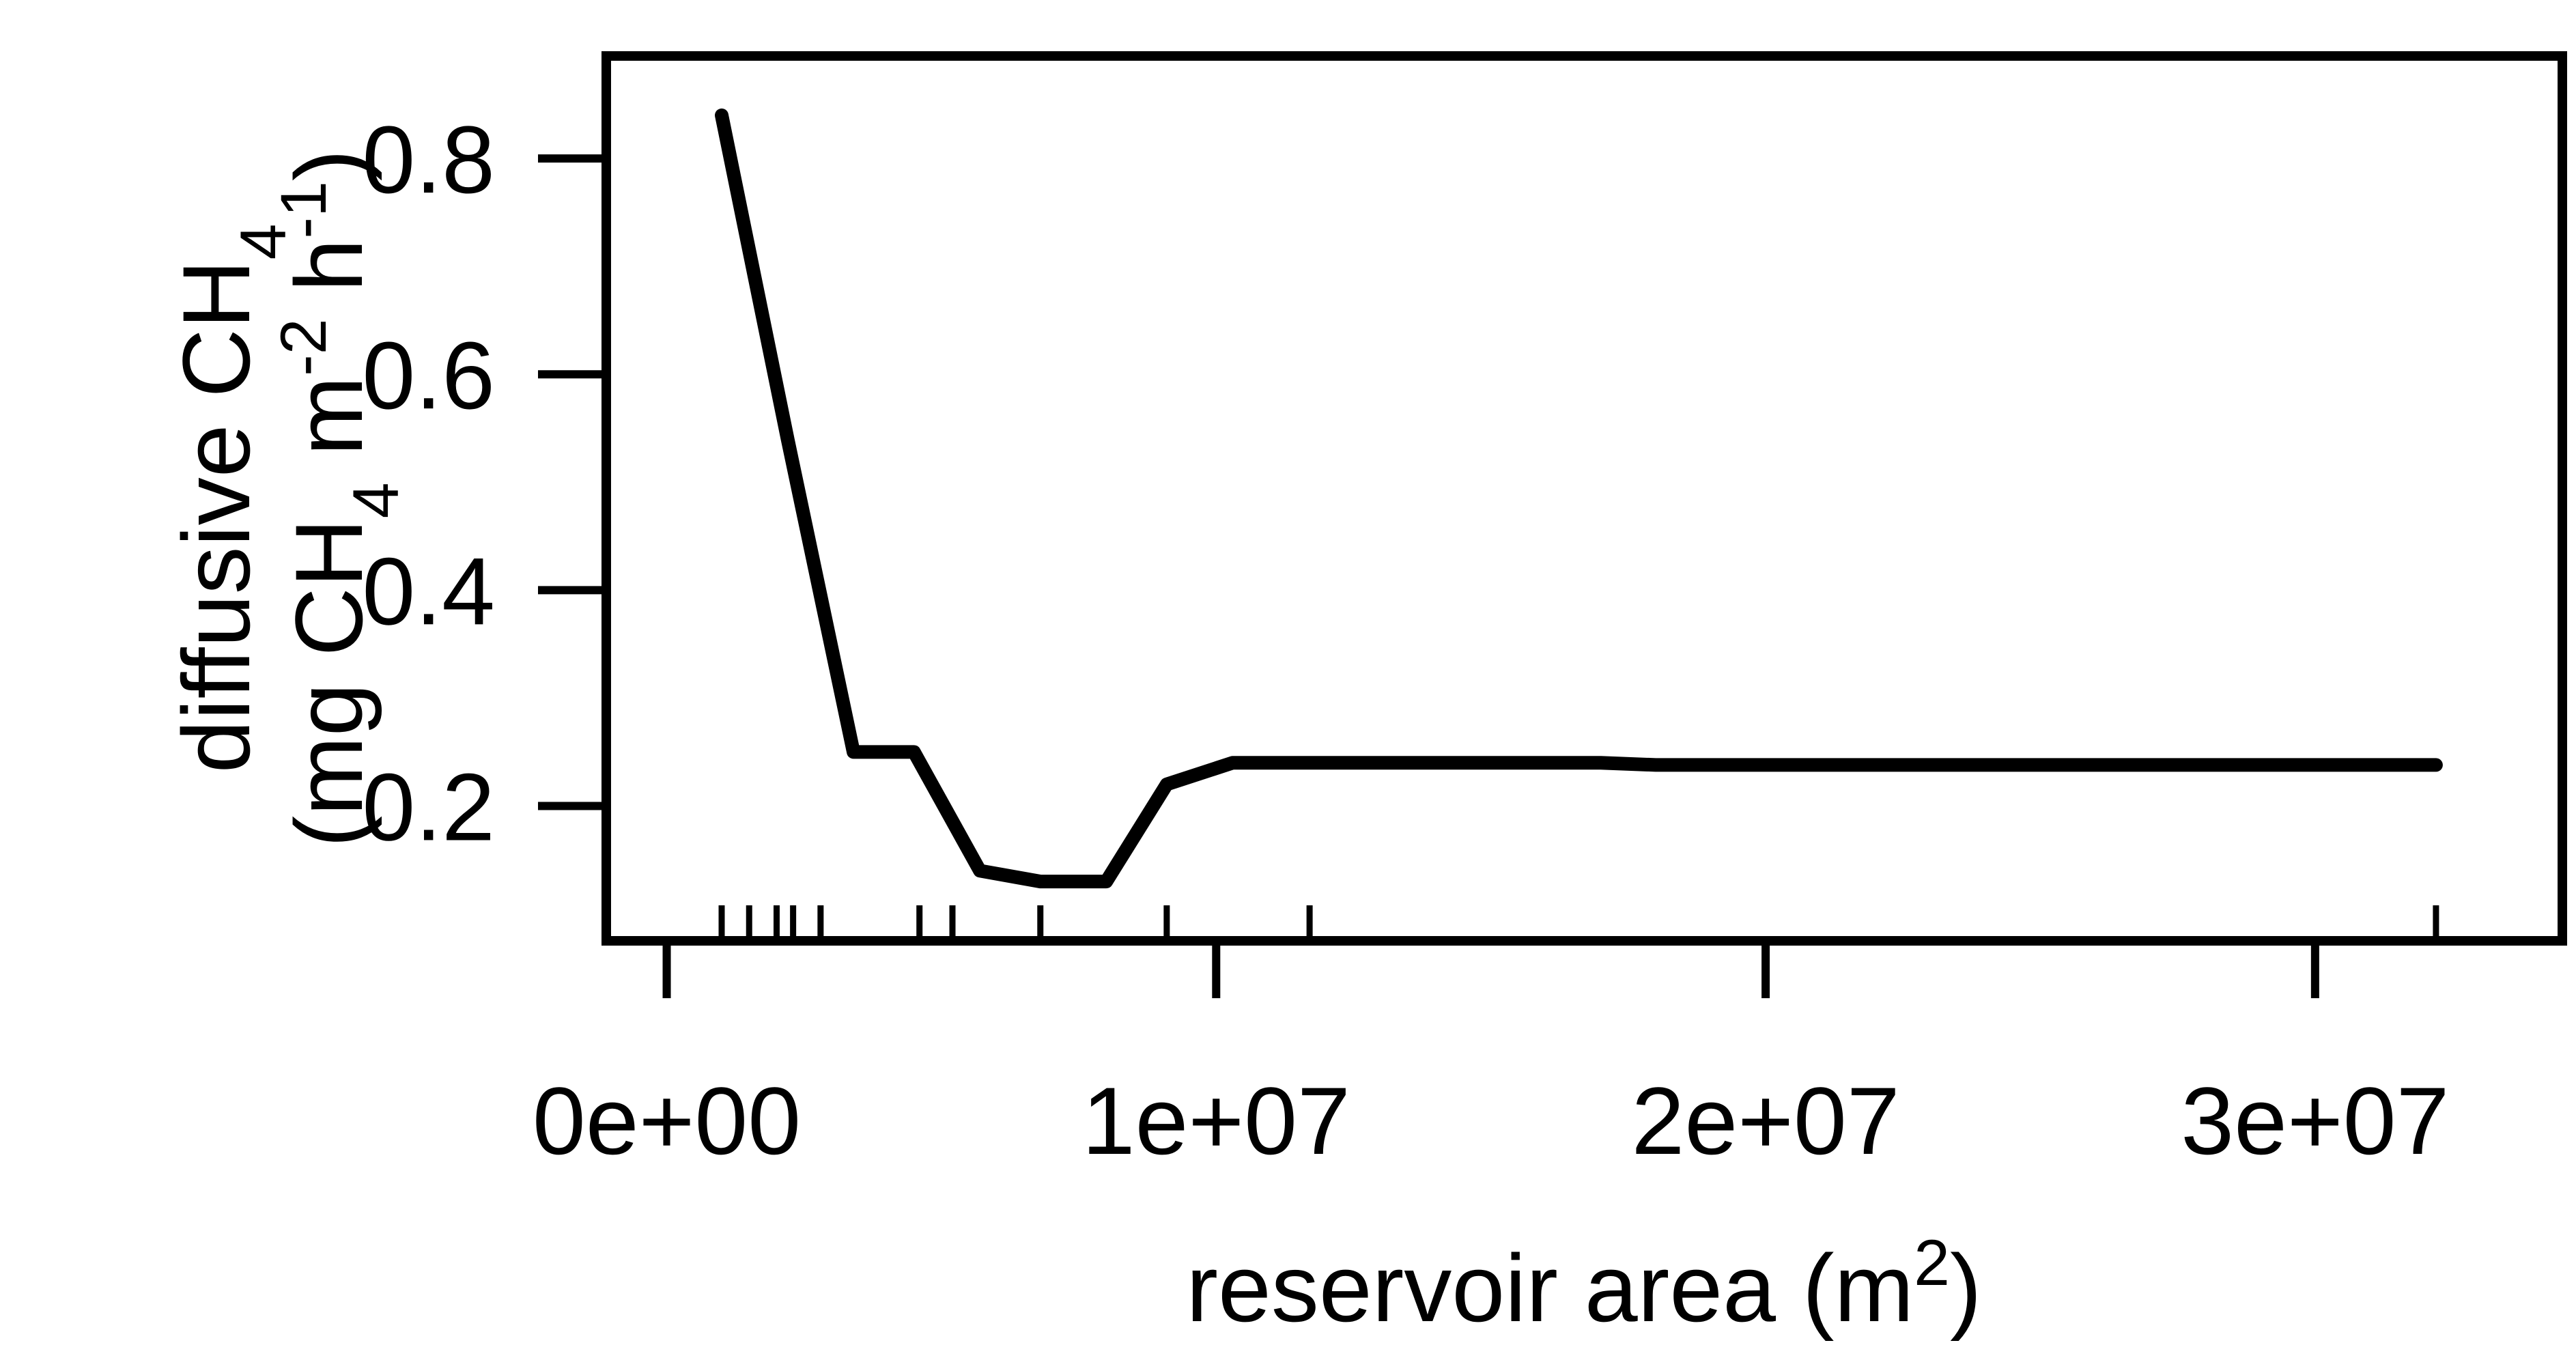  I want to click on y-axis-title-line2: (mg CH4 m-2 h-1), so click(340, 499).